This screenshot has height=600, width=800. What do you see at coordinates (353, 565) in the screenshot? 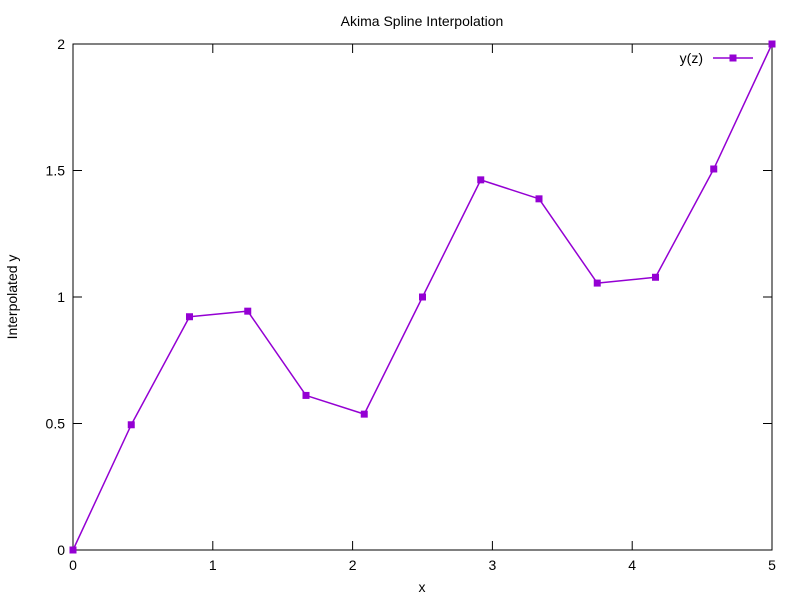
I see `x-tick-label: 2` at bounding box center [353, 565].